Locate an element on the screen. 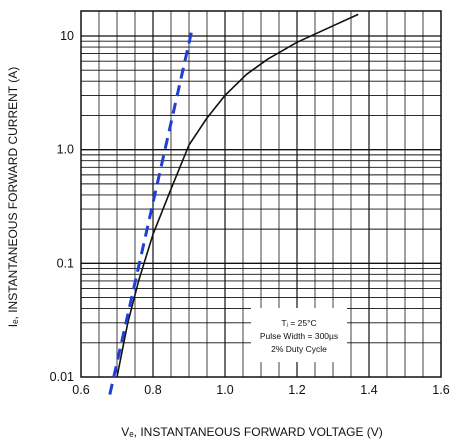 The image size is (457, 443). x-tick-label: 0.8 is located at coordinates (152, 390).